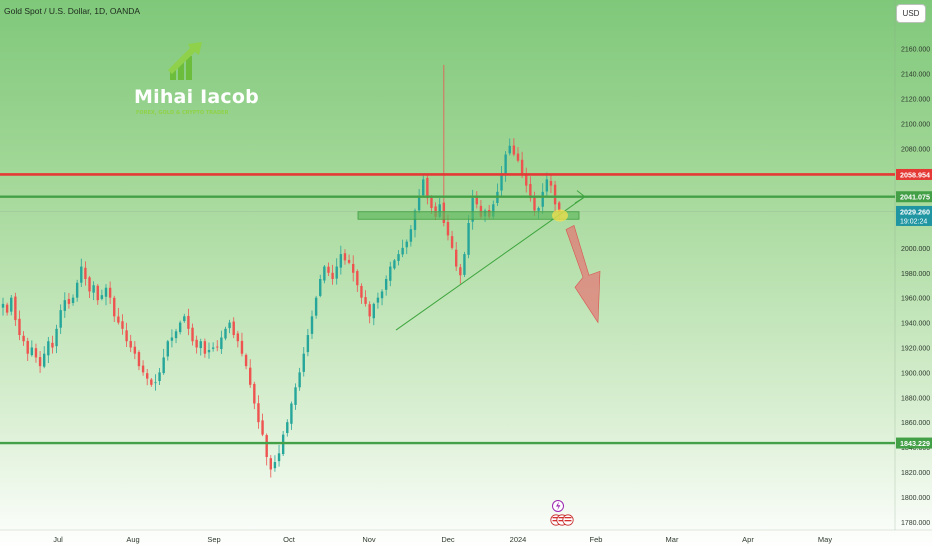 Image resolution: width=932 pixels, height=550 pixels. Describe the element at coordinates (914, 197) in the screenshot. I see `price-label-box` at that location.